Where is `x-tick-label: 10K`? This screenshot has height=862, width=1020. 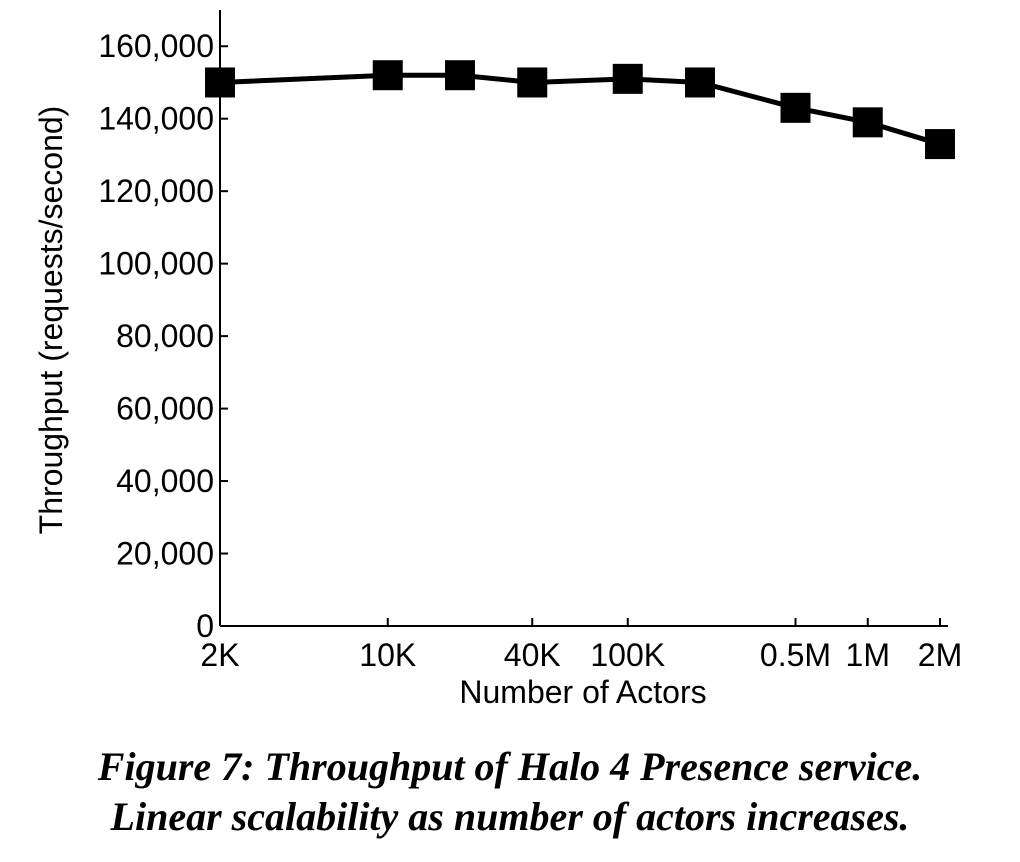 x-tick-label: 10K is located at coordinates (387, 655).